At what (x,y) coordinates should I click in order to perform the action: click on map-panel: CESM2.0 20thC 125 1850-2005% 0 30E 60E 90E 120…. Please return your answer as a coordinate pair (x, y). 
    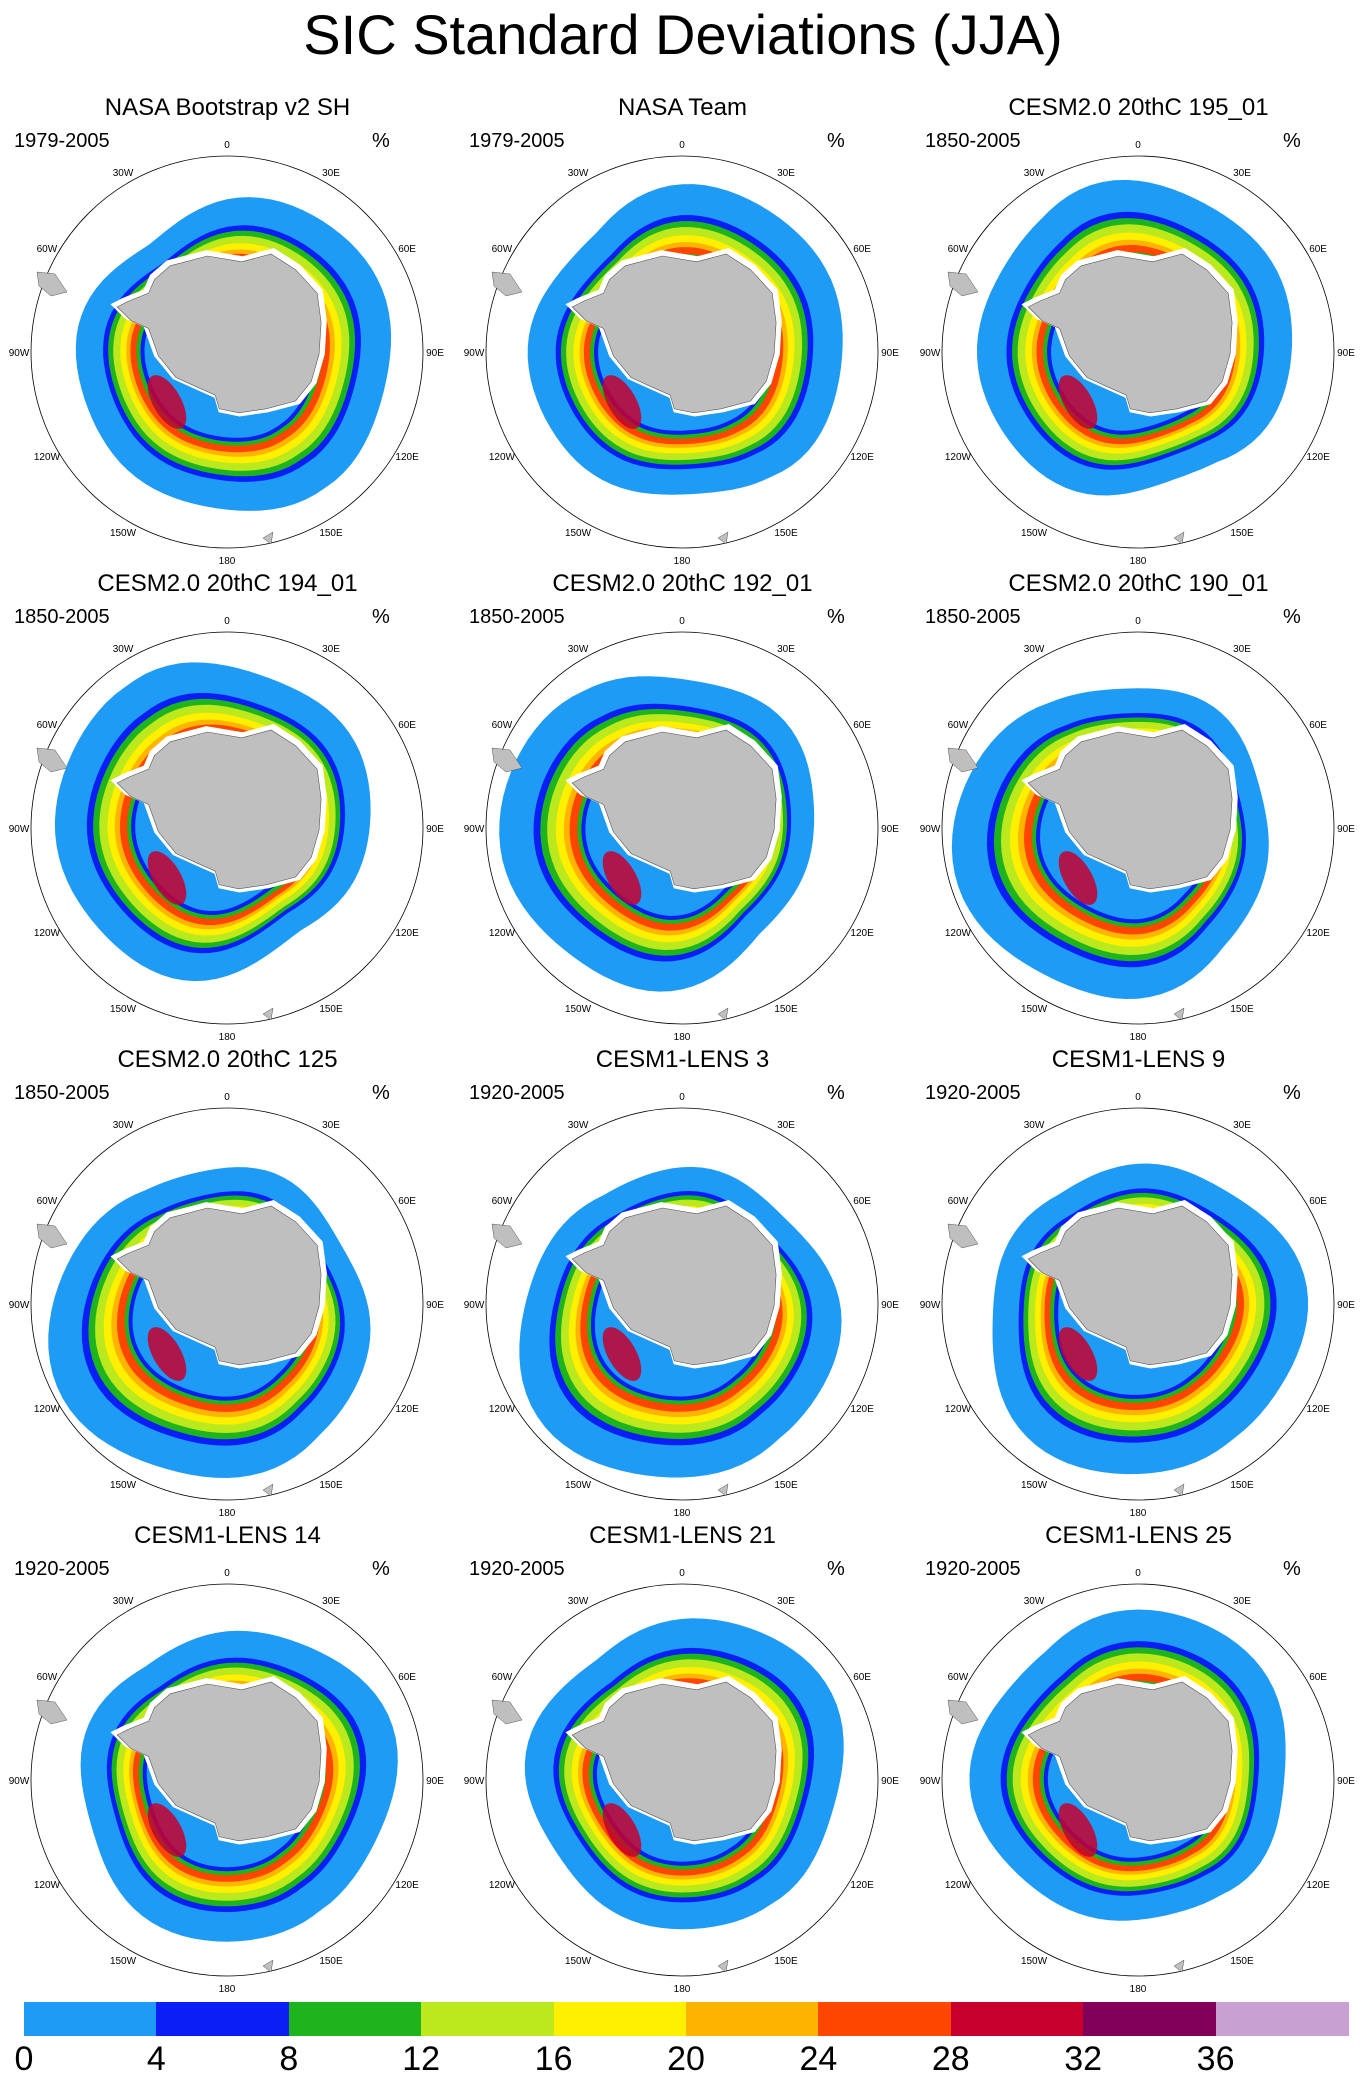
    Looking at the image, I should click on (227, 1284).